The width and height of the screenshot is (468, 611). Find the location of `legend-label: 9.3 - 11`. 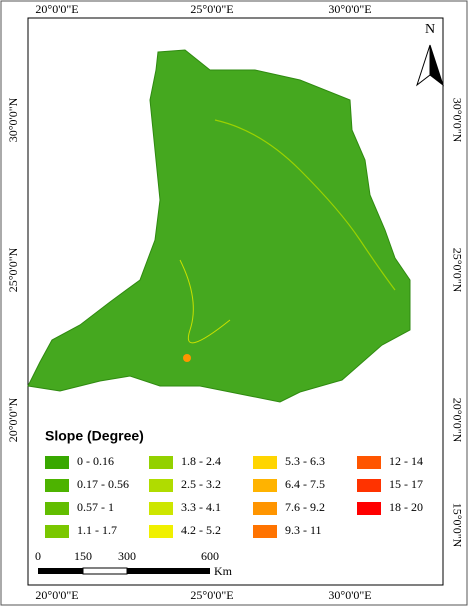

legend-label: 9.3 - 11 is located at coordinates (303, 530).